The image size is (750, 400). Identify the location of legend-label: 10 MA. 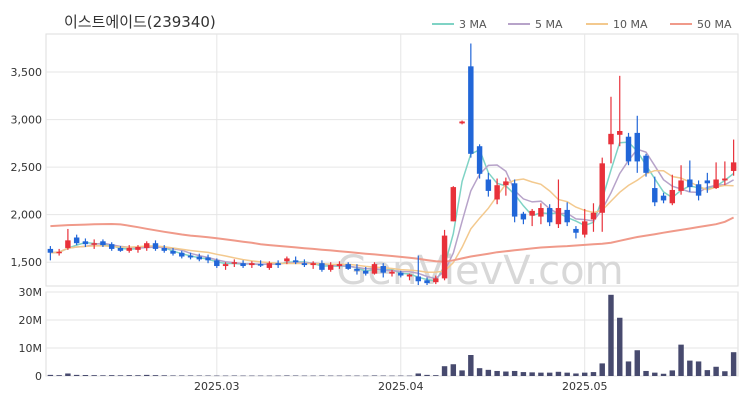
(630, 24).